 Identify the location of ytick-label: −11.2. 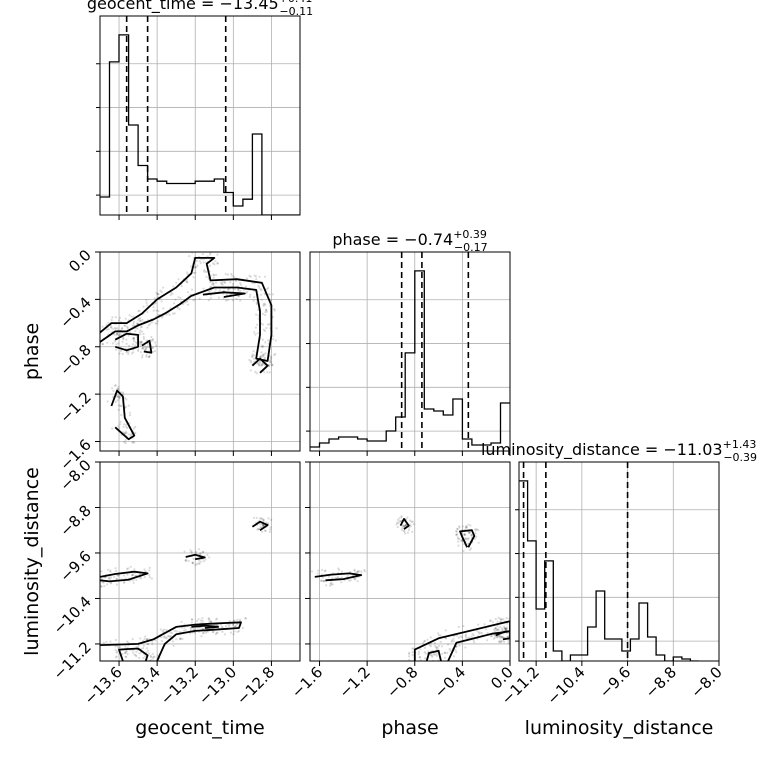
(72, 660).